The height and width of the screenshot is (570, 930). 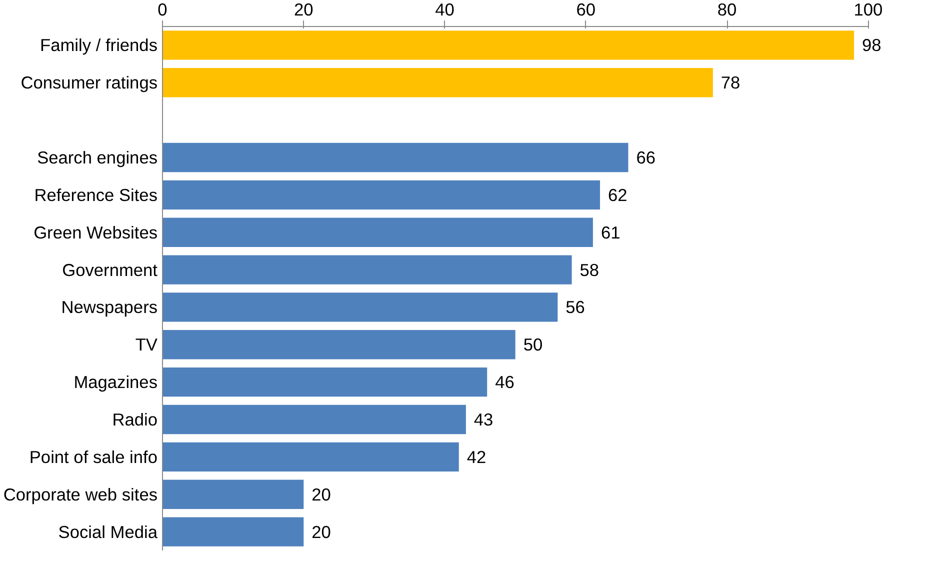 What do you see at coordinates (586, 10) in the screenshot?
I see `x-tick-label: 60` at bounding box center [586, 10].